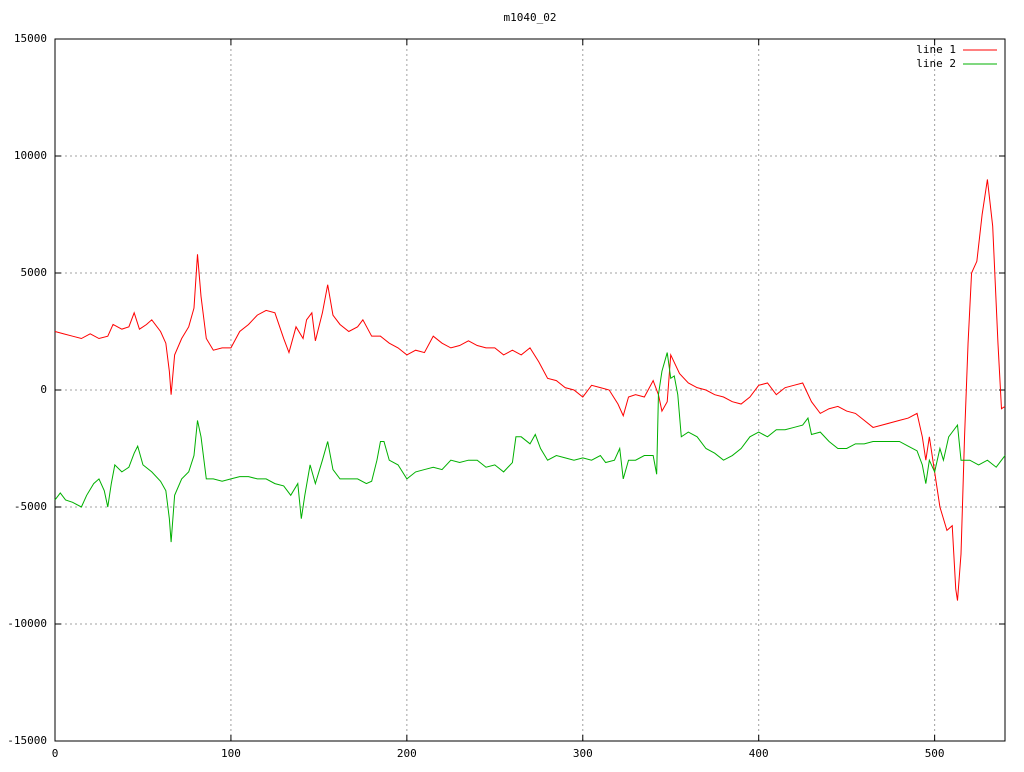 This screenshot has height=772, width=1024. Describe the element at coordinates (30, 38) in the screenshot. I see `y-tick-label: 15000` at that location.